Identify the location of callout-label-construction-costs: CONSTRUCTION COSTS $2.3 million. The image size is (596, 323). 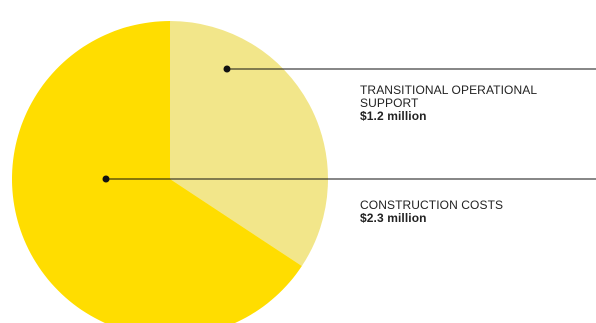
(475, 212).